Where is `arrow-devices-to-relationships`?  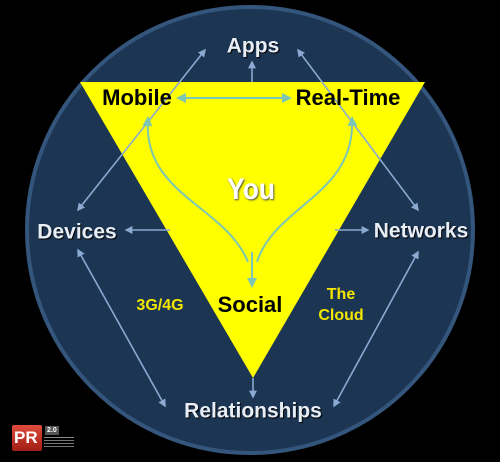 arrow-devices-to-relationships is located at coordinates (121, 328).